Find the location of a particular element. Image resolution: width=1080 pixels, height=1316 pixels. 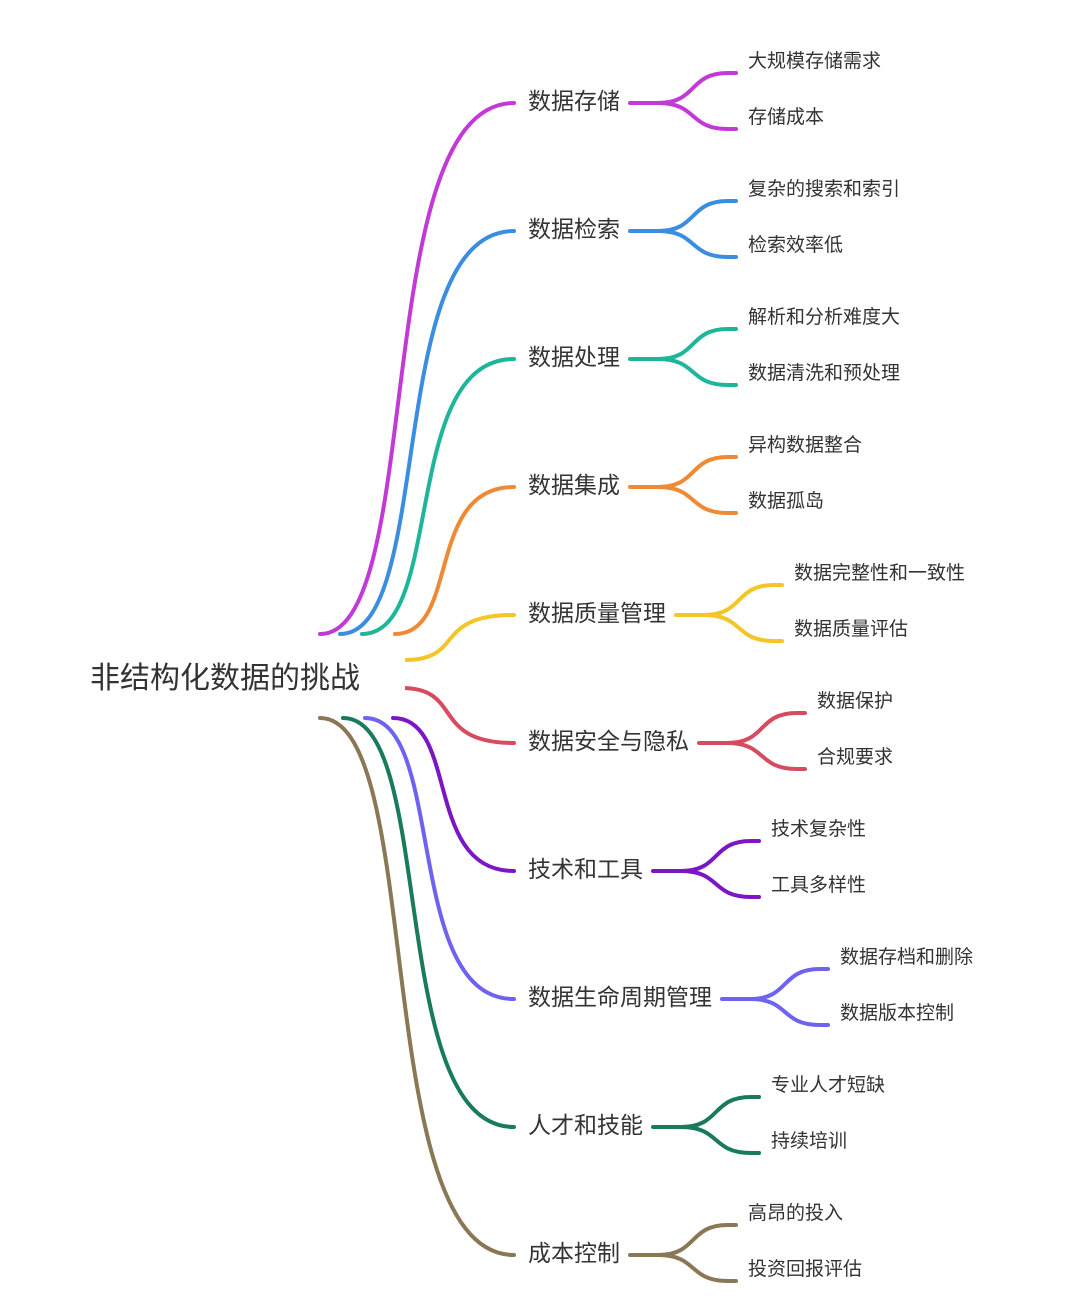

leaf-label: 存储成本 is located at coordinates (786, 117).